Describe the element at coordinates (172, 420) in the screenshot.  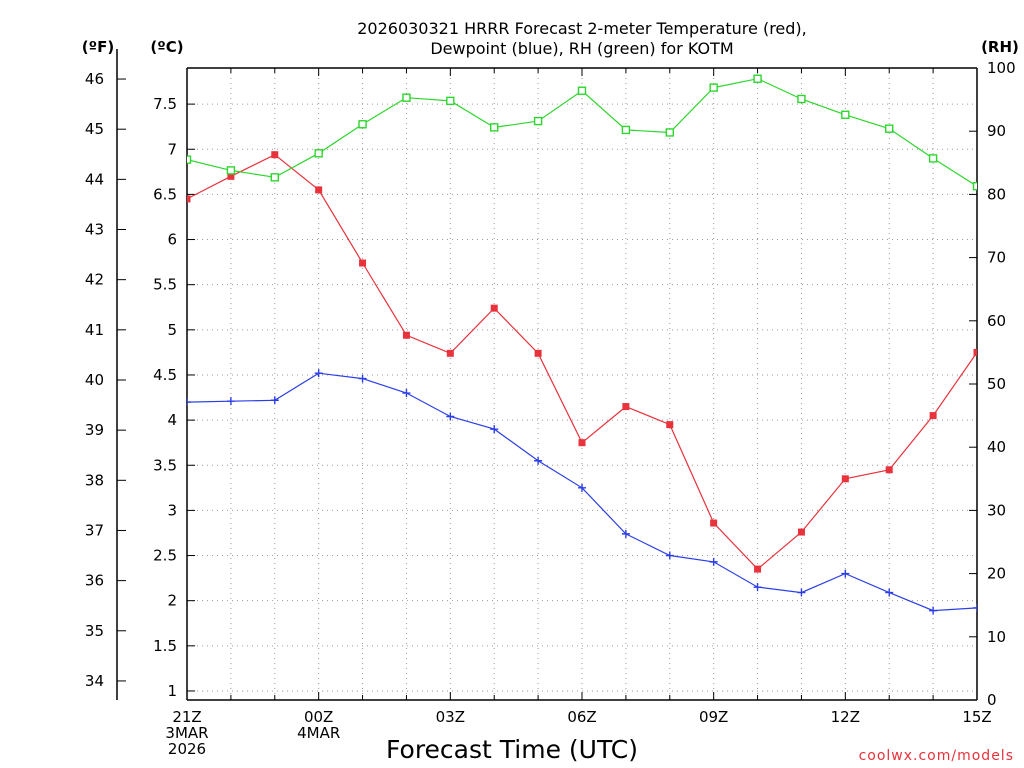
I see `celsius-tick-label: 4` at that location.